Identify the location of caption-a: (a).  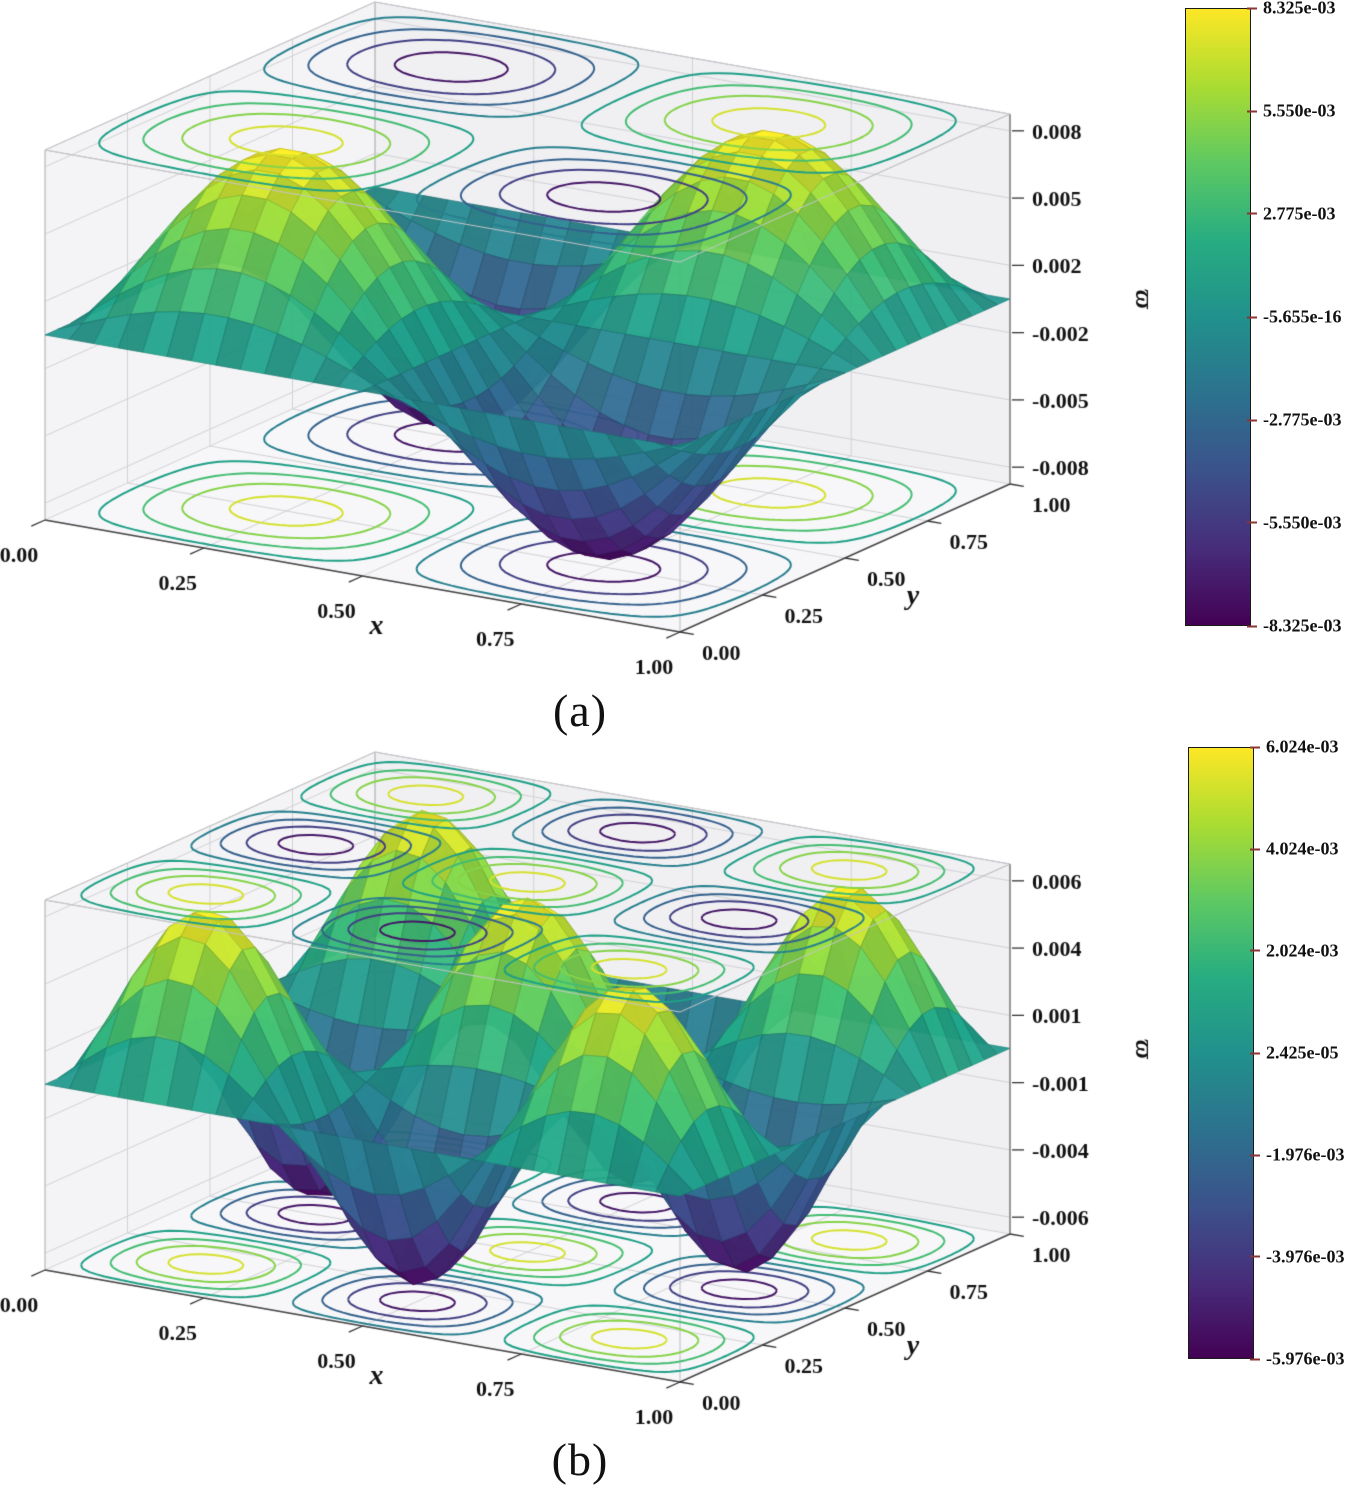
(580, 710).